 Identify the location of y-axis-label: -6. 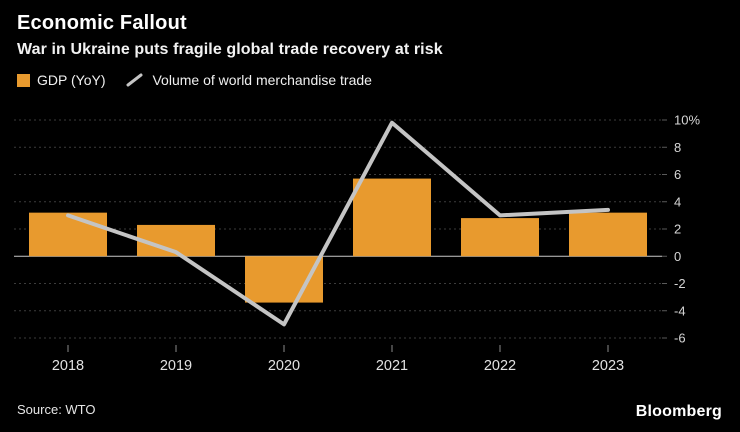
(680, 338).